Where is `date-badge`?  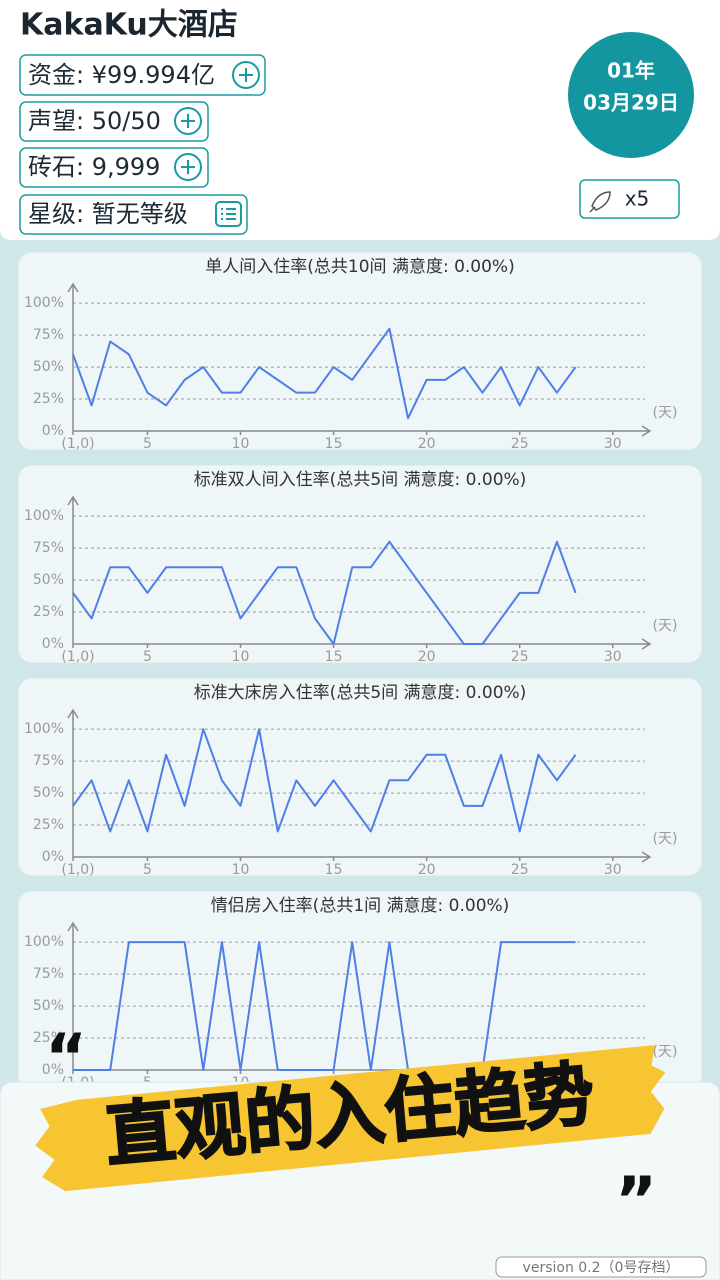
date-badge is located at coordinates (631, 95).